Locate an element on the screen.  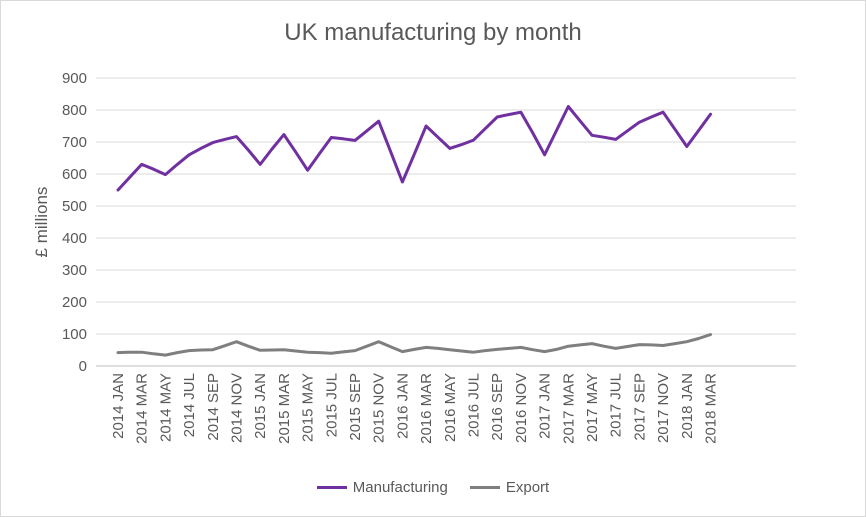
y-tick-label: 100 is located at coordinates (74, 334).